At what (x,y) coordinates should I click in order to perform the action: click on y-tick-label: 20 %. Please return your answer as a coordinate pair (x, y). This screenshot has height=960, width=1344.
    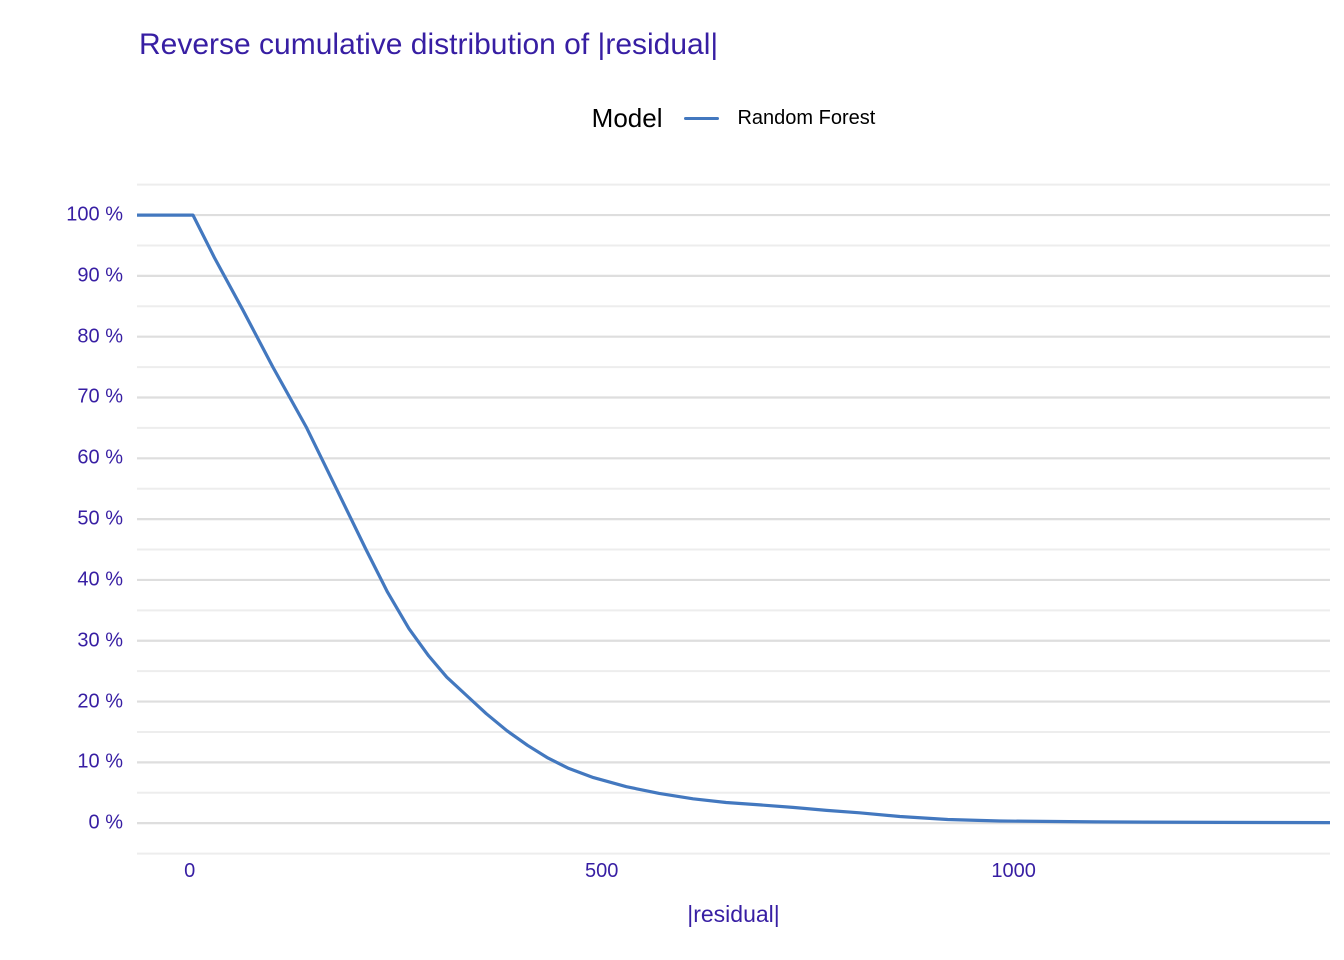
    Looking at the image, I should click on (100, 701).